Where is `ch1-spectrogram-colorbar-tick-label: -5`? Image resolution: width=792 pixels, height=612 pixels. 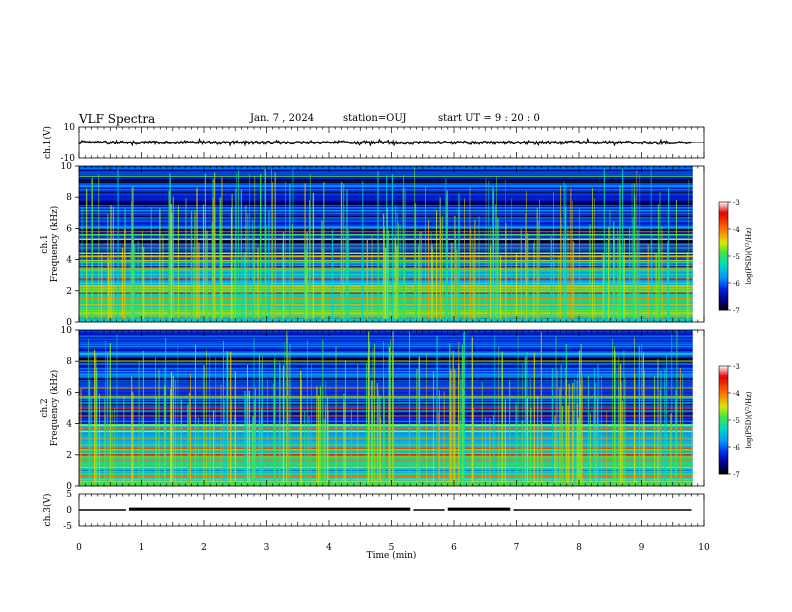 ch1-spectrogram-colorbar-tick-label: -5 is located at coordinates (736, 257).